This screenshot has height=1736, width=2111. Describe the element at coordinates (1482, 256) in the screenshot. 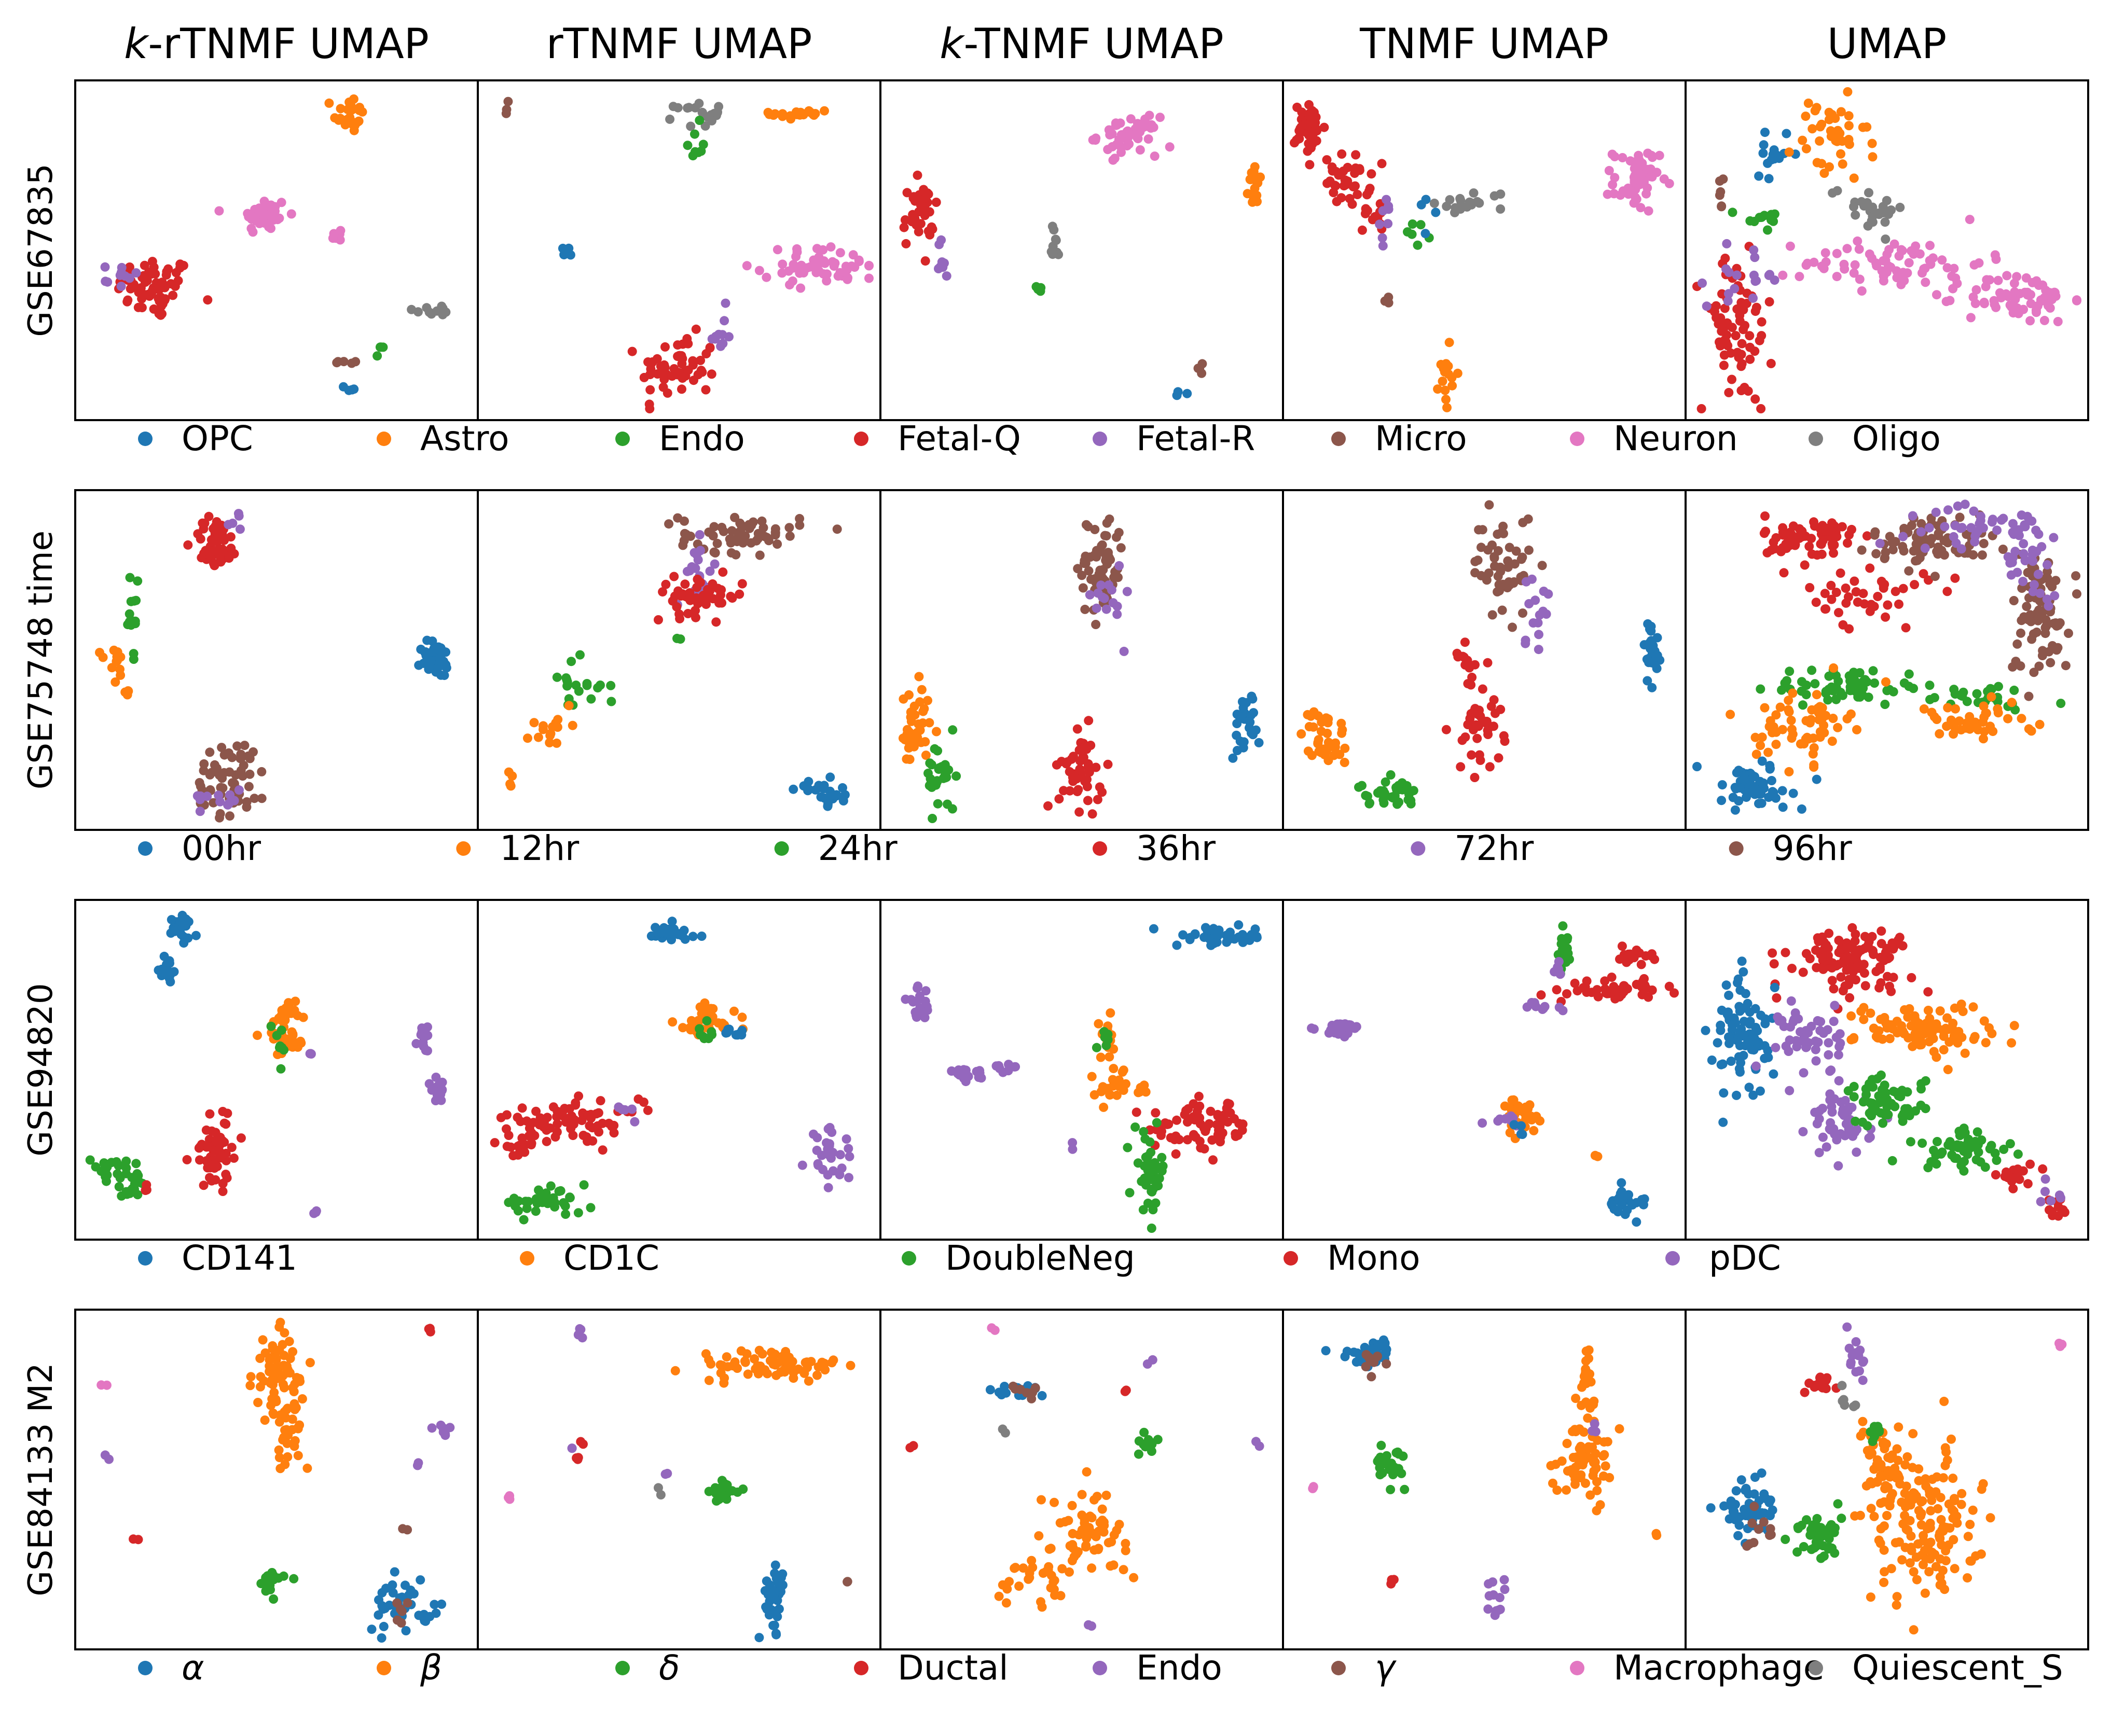

I see `scatter-points` at that location.